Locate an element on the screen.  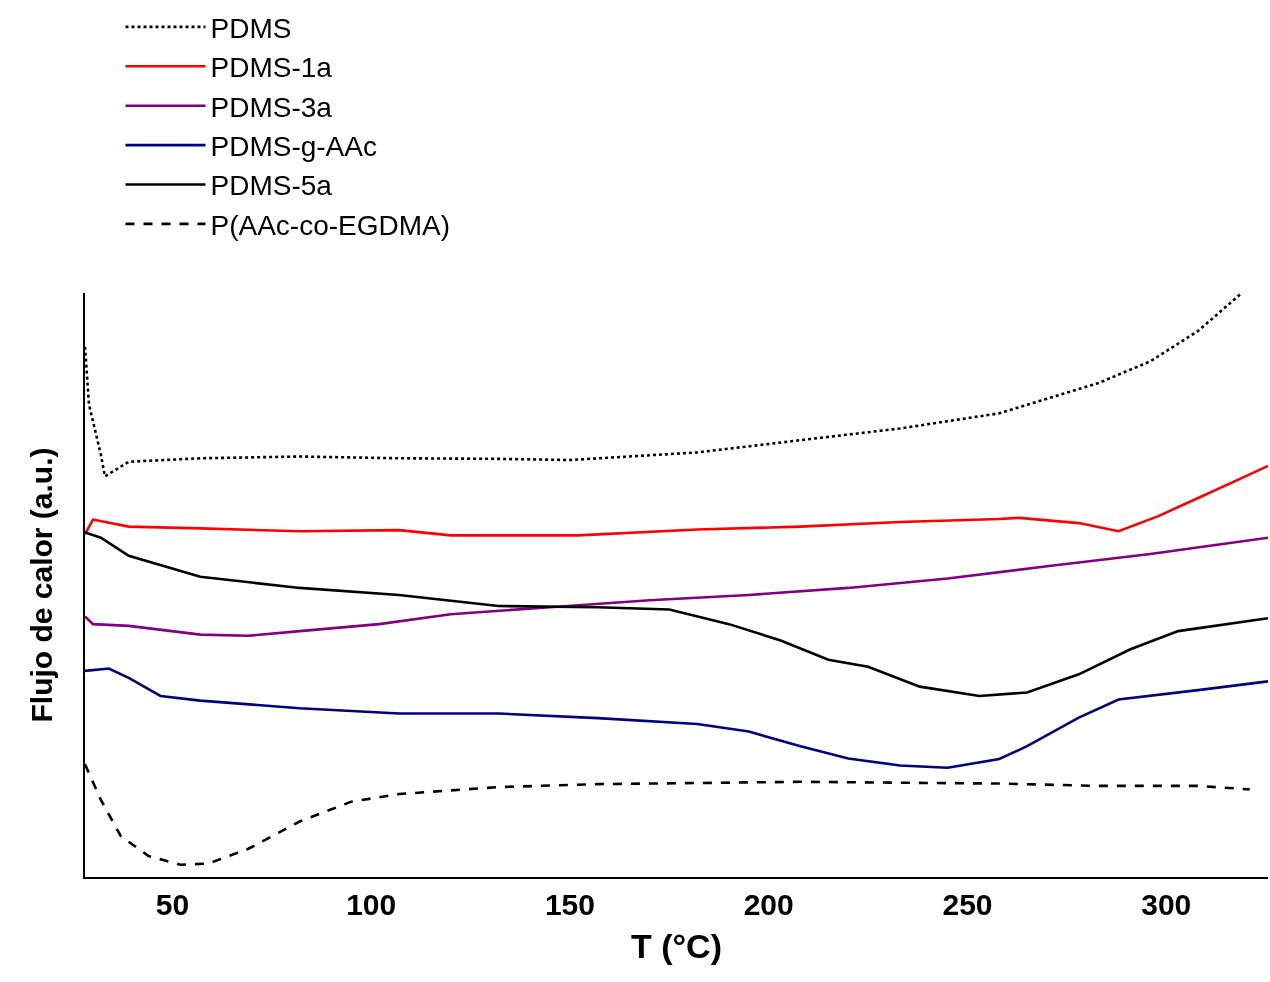
x-tick-label: 300 is located at coordinates (1166, 904).